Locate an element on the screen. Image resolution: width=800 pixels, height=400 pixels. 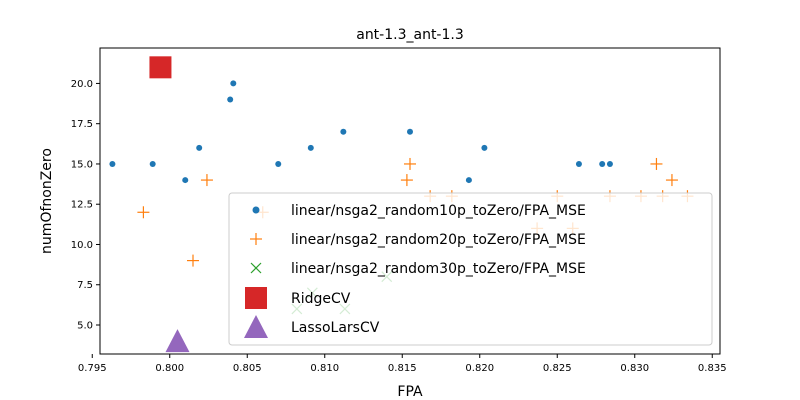
y-axis-ticks: 5.0 7.5 10.0 12.5 15.0 17.5 20.0 is located at coordinates (85, 205).